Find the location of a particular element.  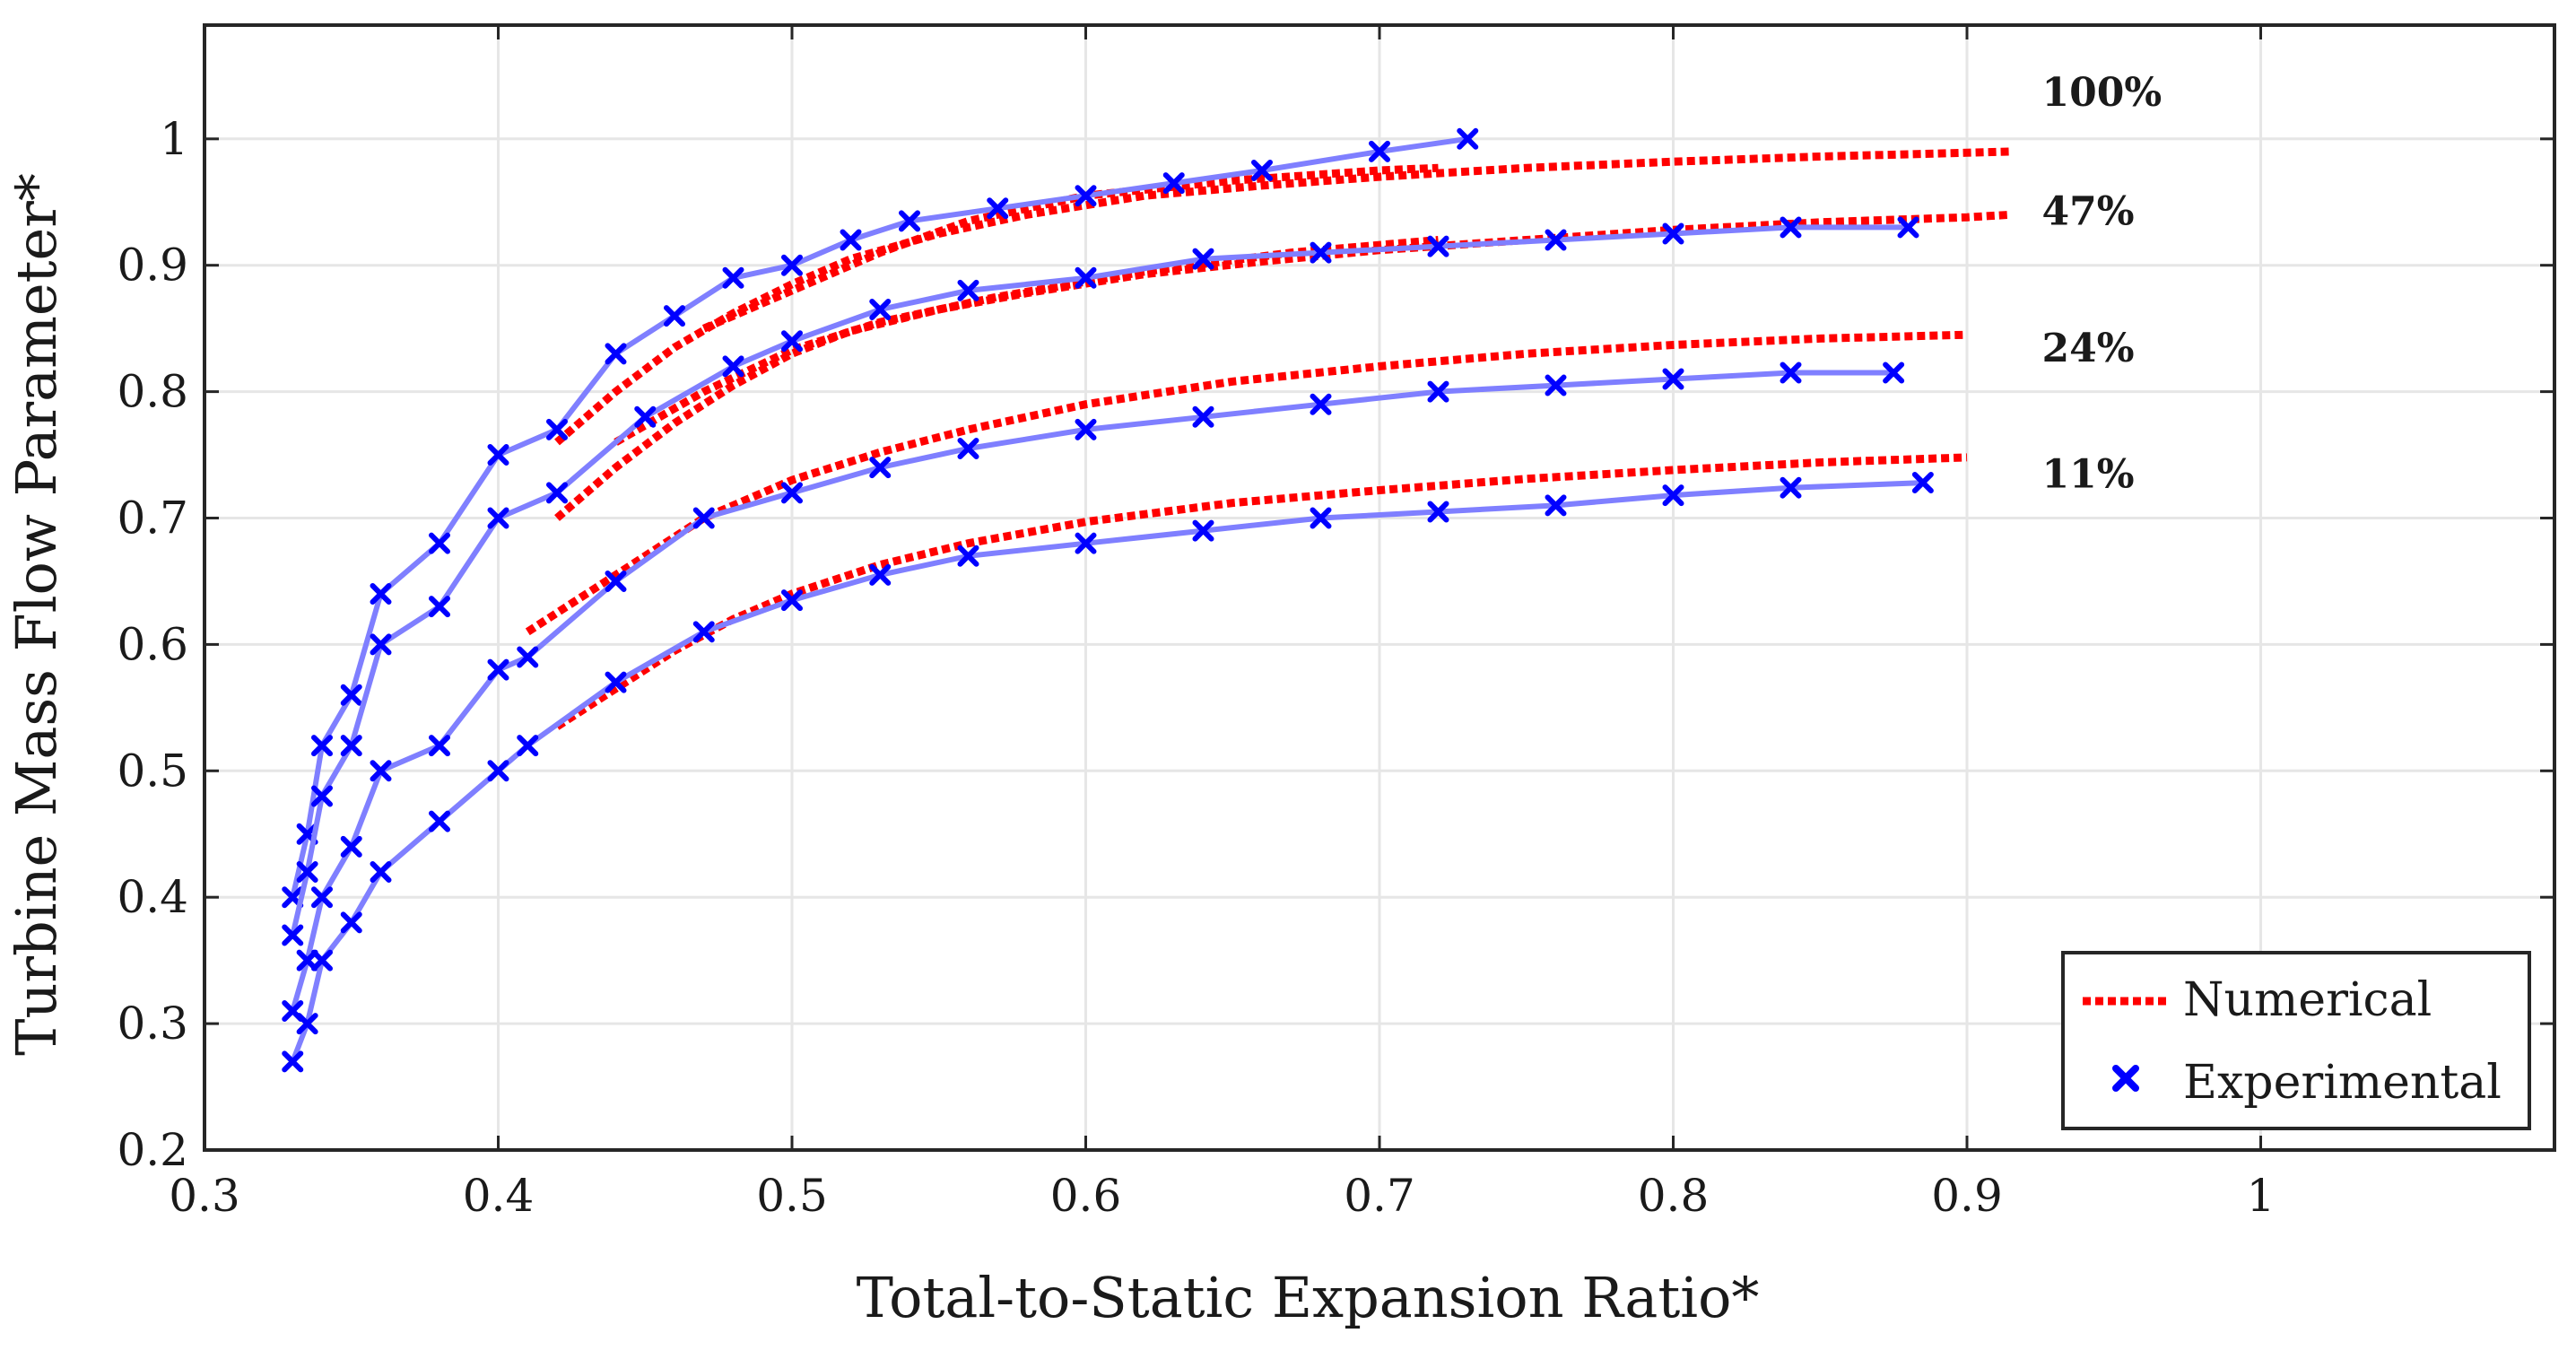

legend-swatch-experimental is located at coordinates (2125, 1078).